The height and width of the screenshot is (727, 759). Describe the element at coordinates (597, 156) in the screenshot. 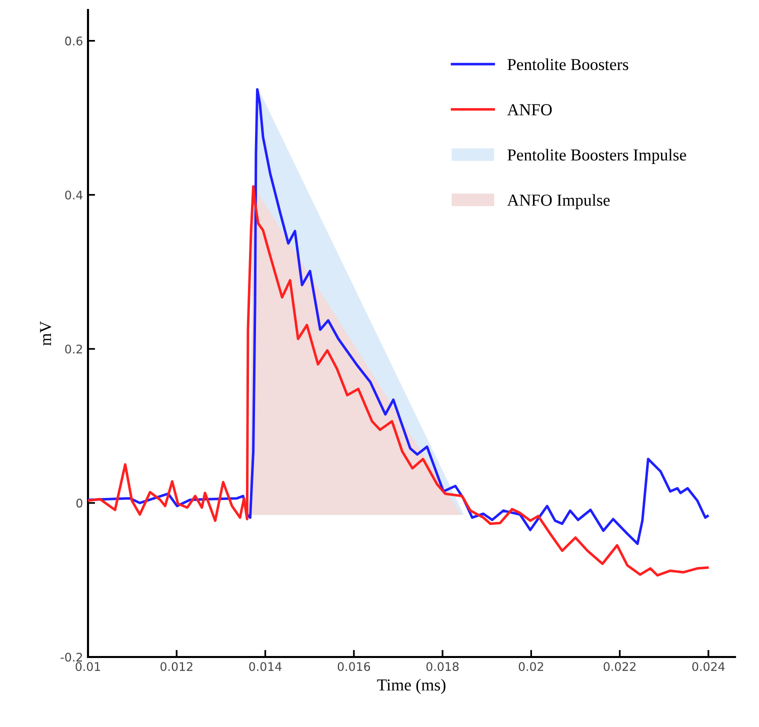

I see `legend-label: Pentolite Boosters Impulse` at that location.